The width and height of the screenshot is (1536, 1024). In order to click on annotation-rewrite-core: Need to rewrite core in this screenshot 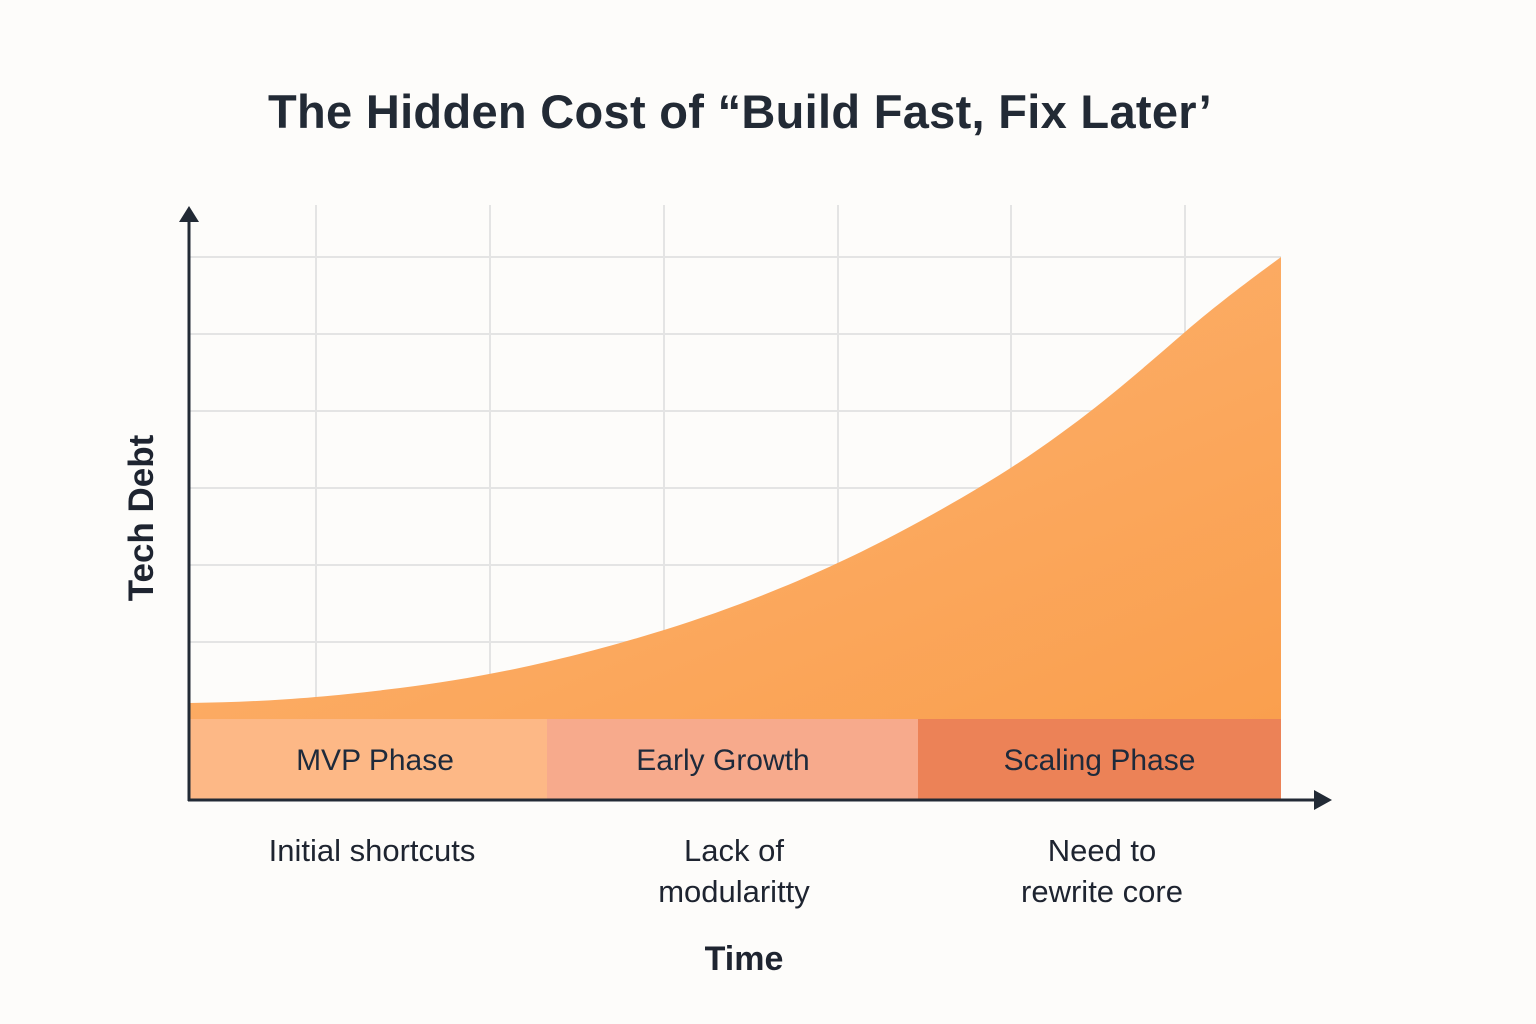, I will do `click(1102, 871)`.